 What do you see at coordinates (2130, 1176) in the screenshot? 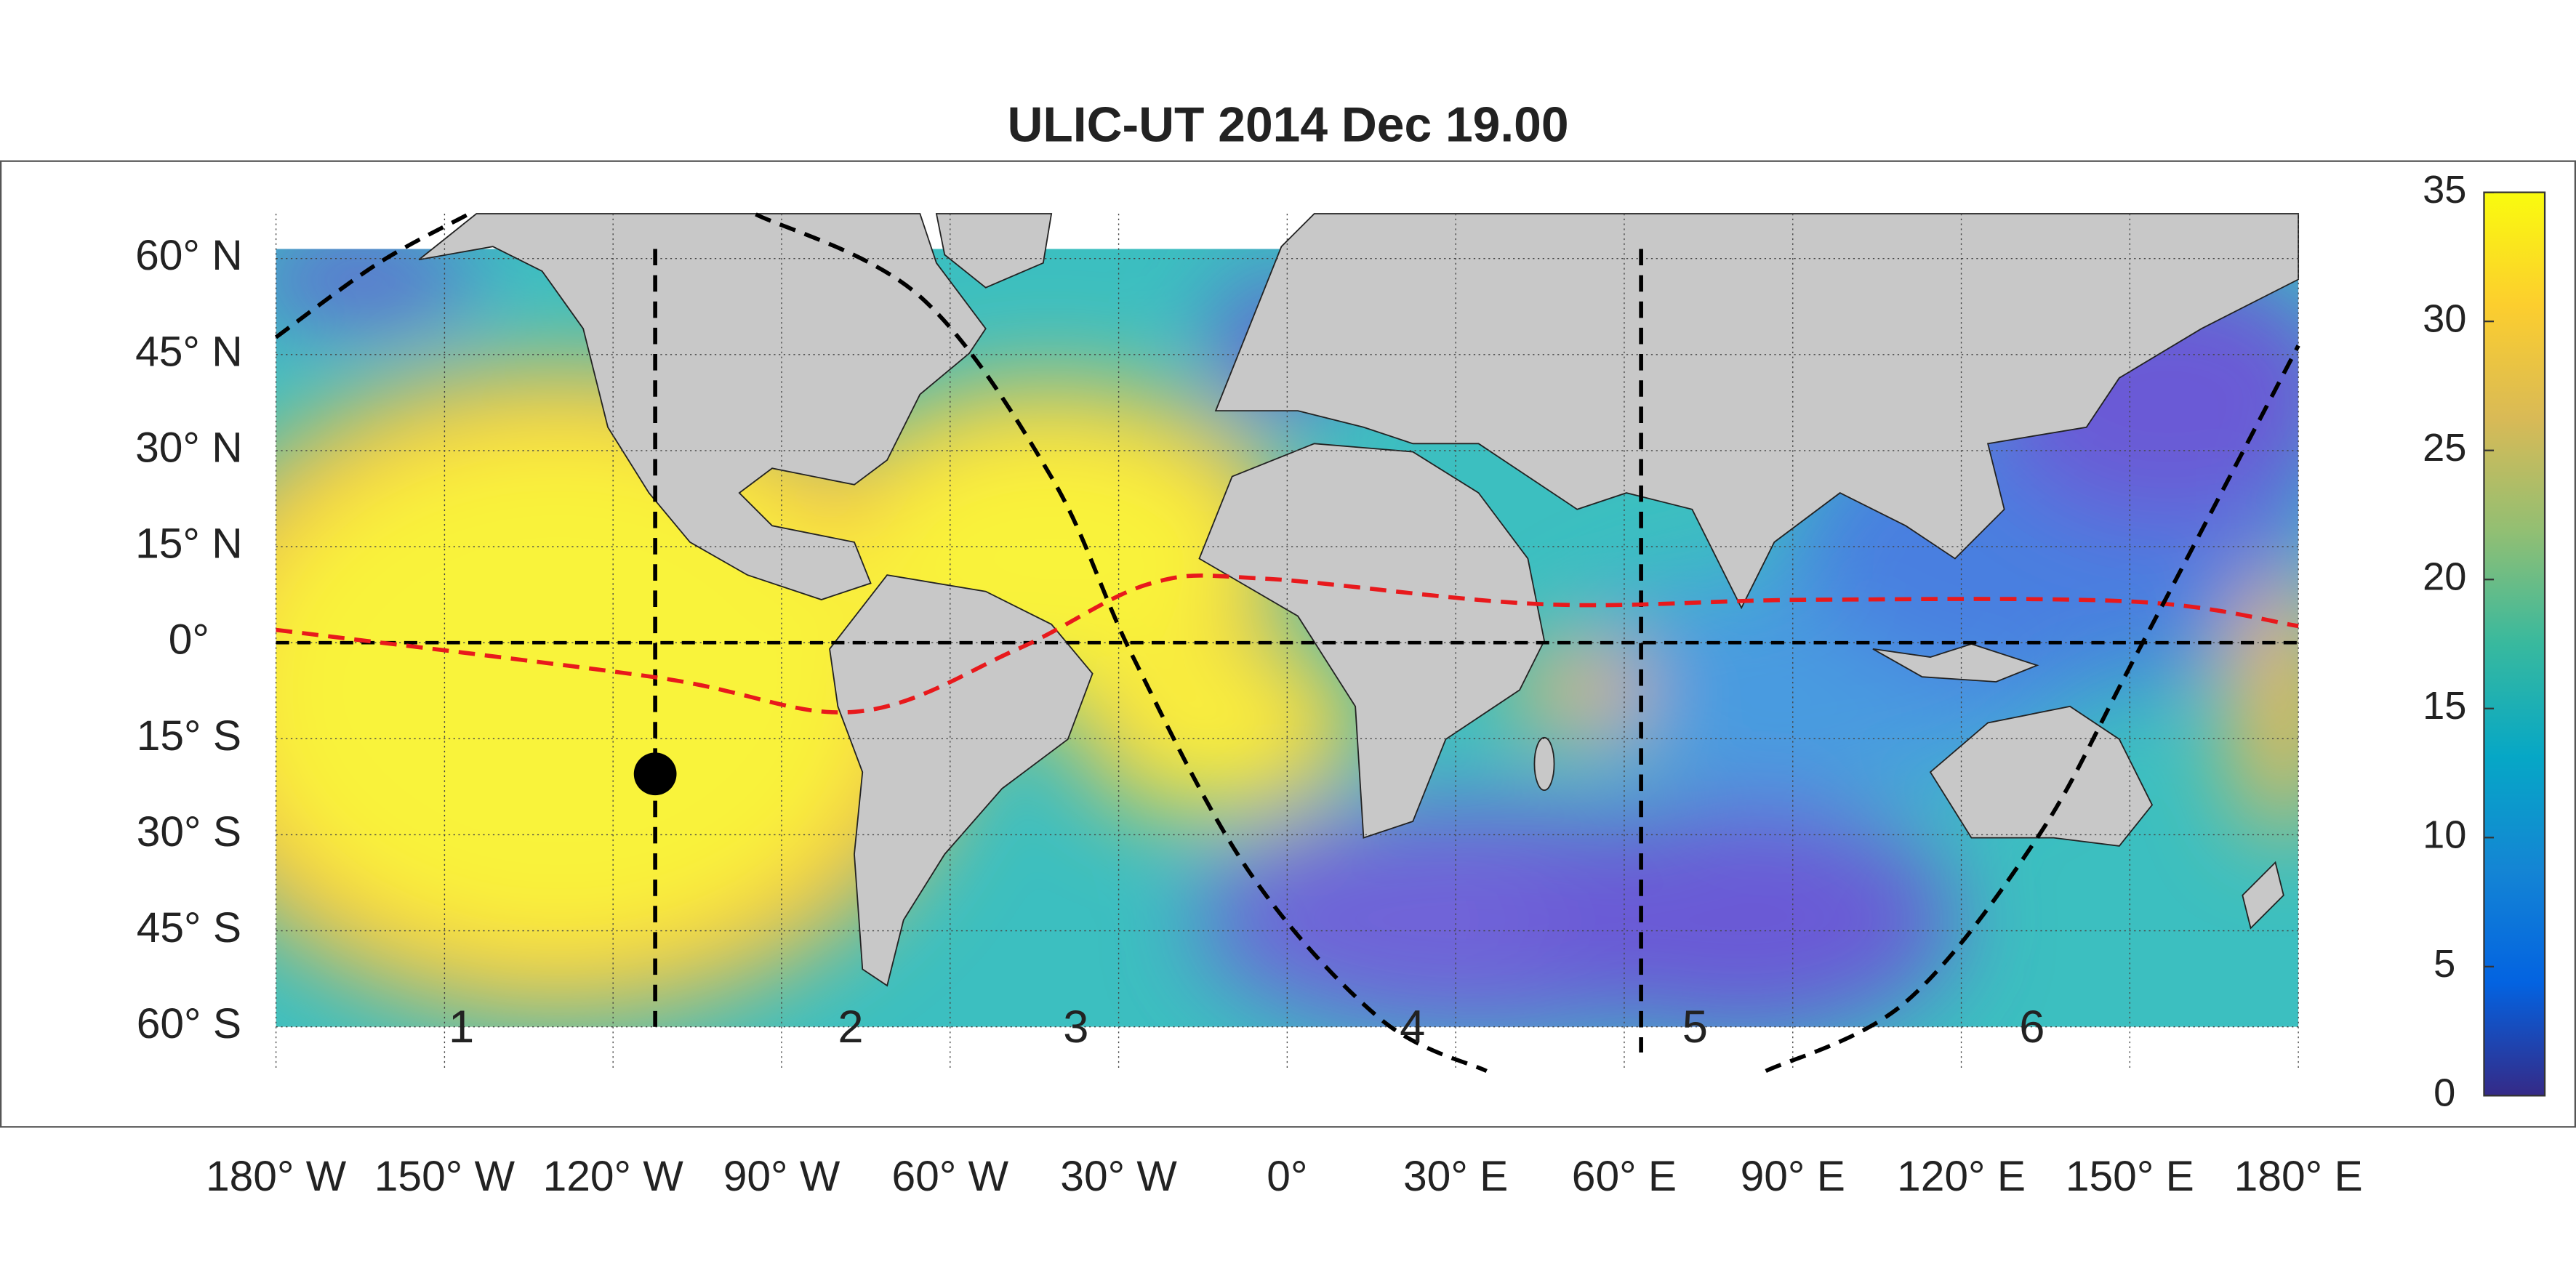
I see `x-tick-label: 150° E` at bounding box center [2130, 1176].